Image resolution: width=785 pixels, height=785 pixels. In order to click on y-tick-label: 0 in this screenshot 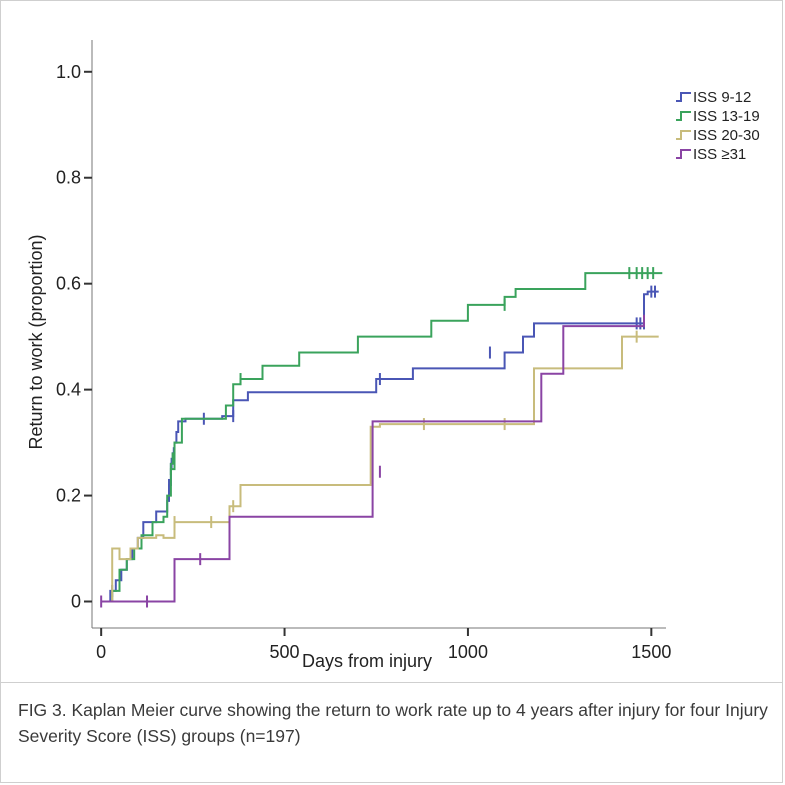, I will do `click(76, 602)`.